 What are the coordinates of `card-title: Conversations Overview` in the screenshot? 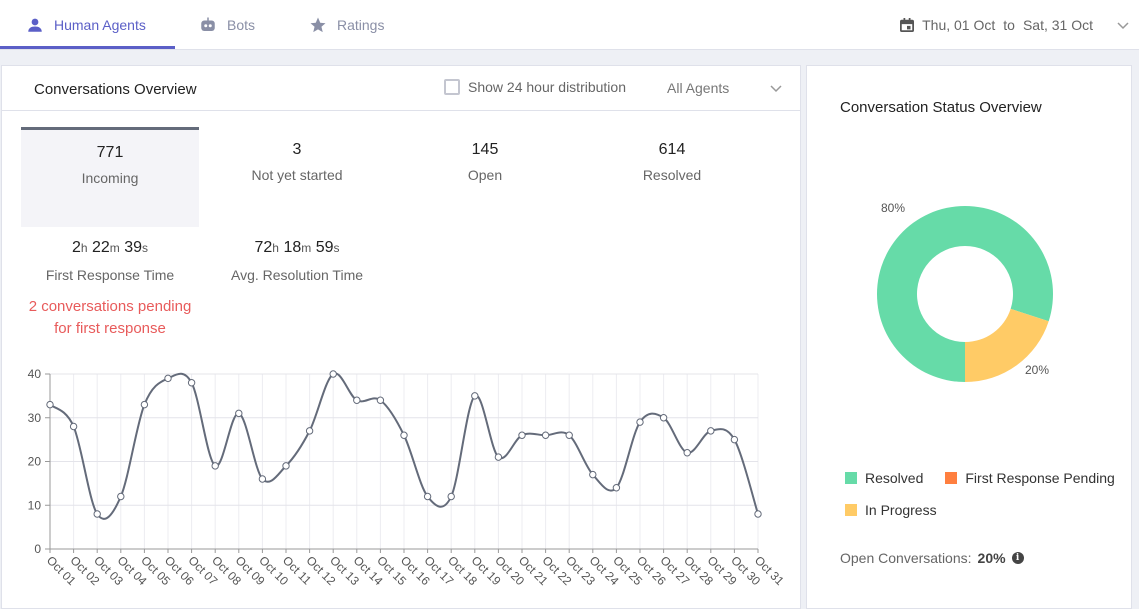 It's located at (115, 89).